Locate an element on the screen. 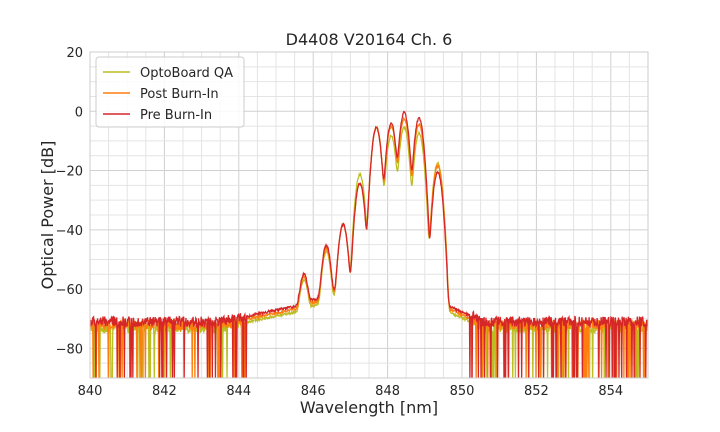  y-tick-label: −20 is located at coordinates (69, 172).